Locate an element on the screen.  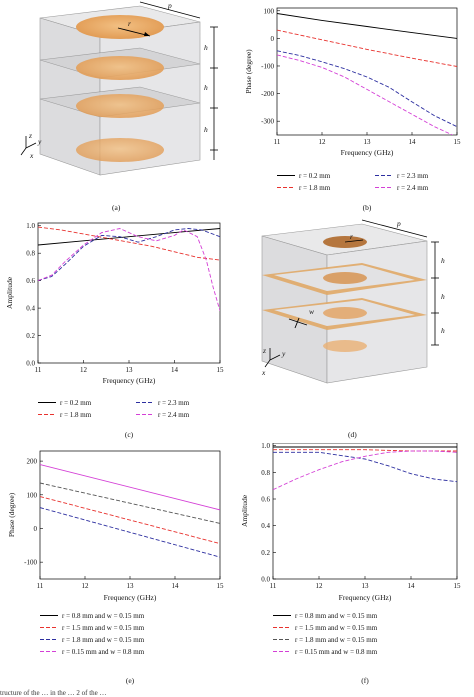
p-dimension-line is located at coordinates (170, 10).